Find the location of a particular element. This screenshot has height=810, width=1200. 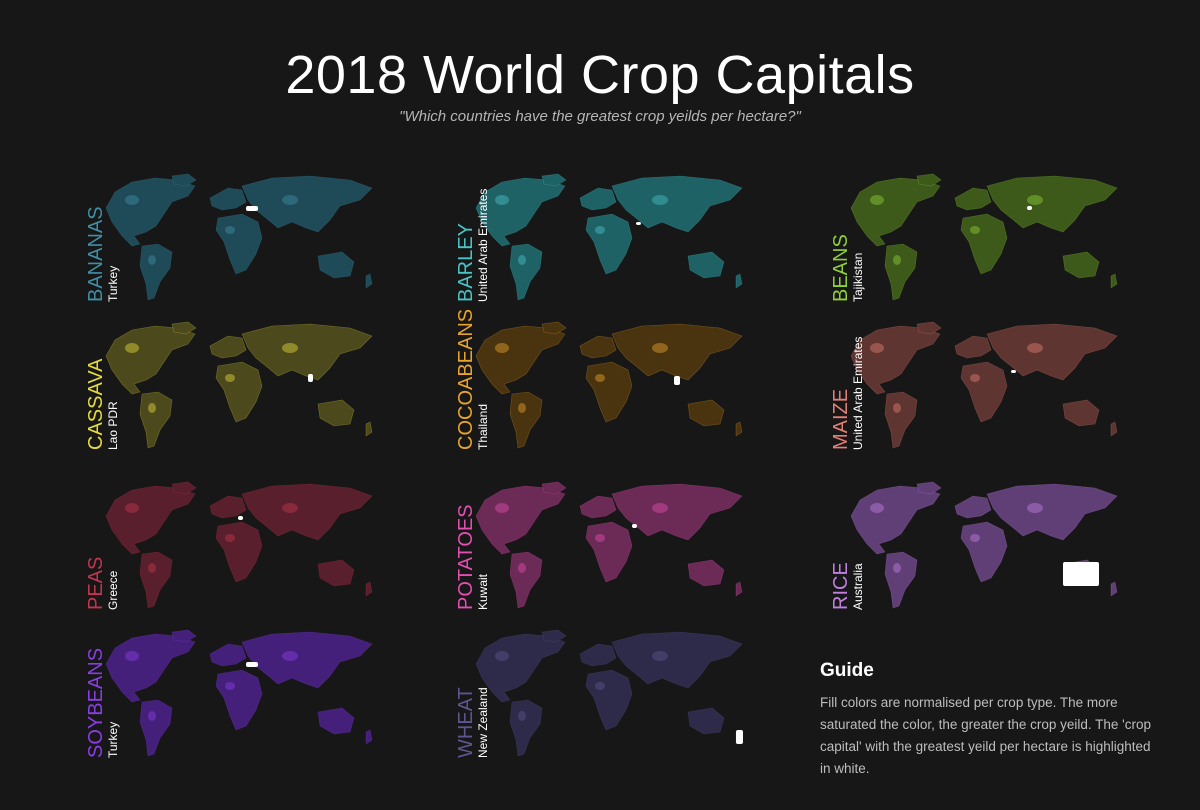

crop-capital-country: Greece is located at coordinates (113, 590).